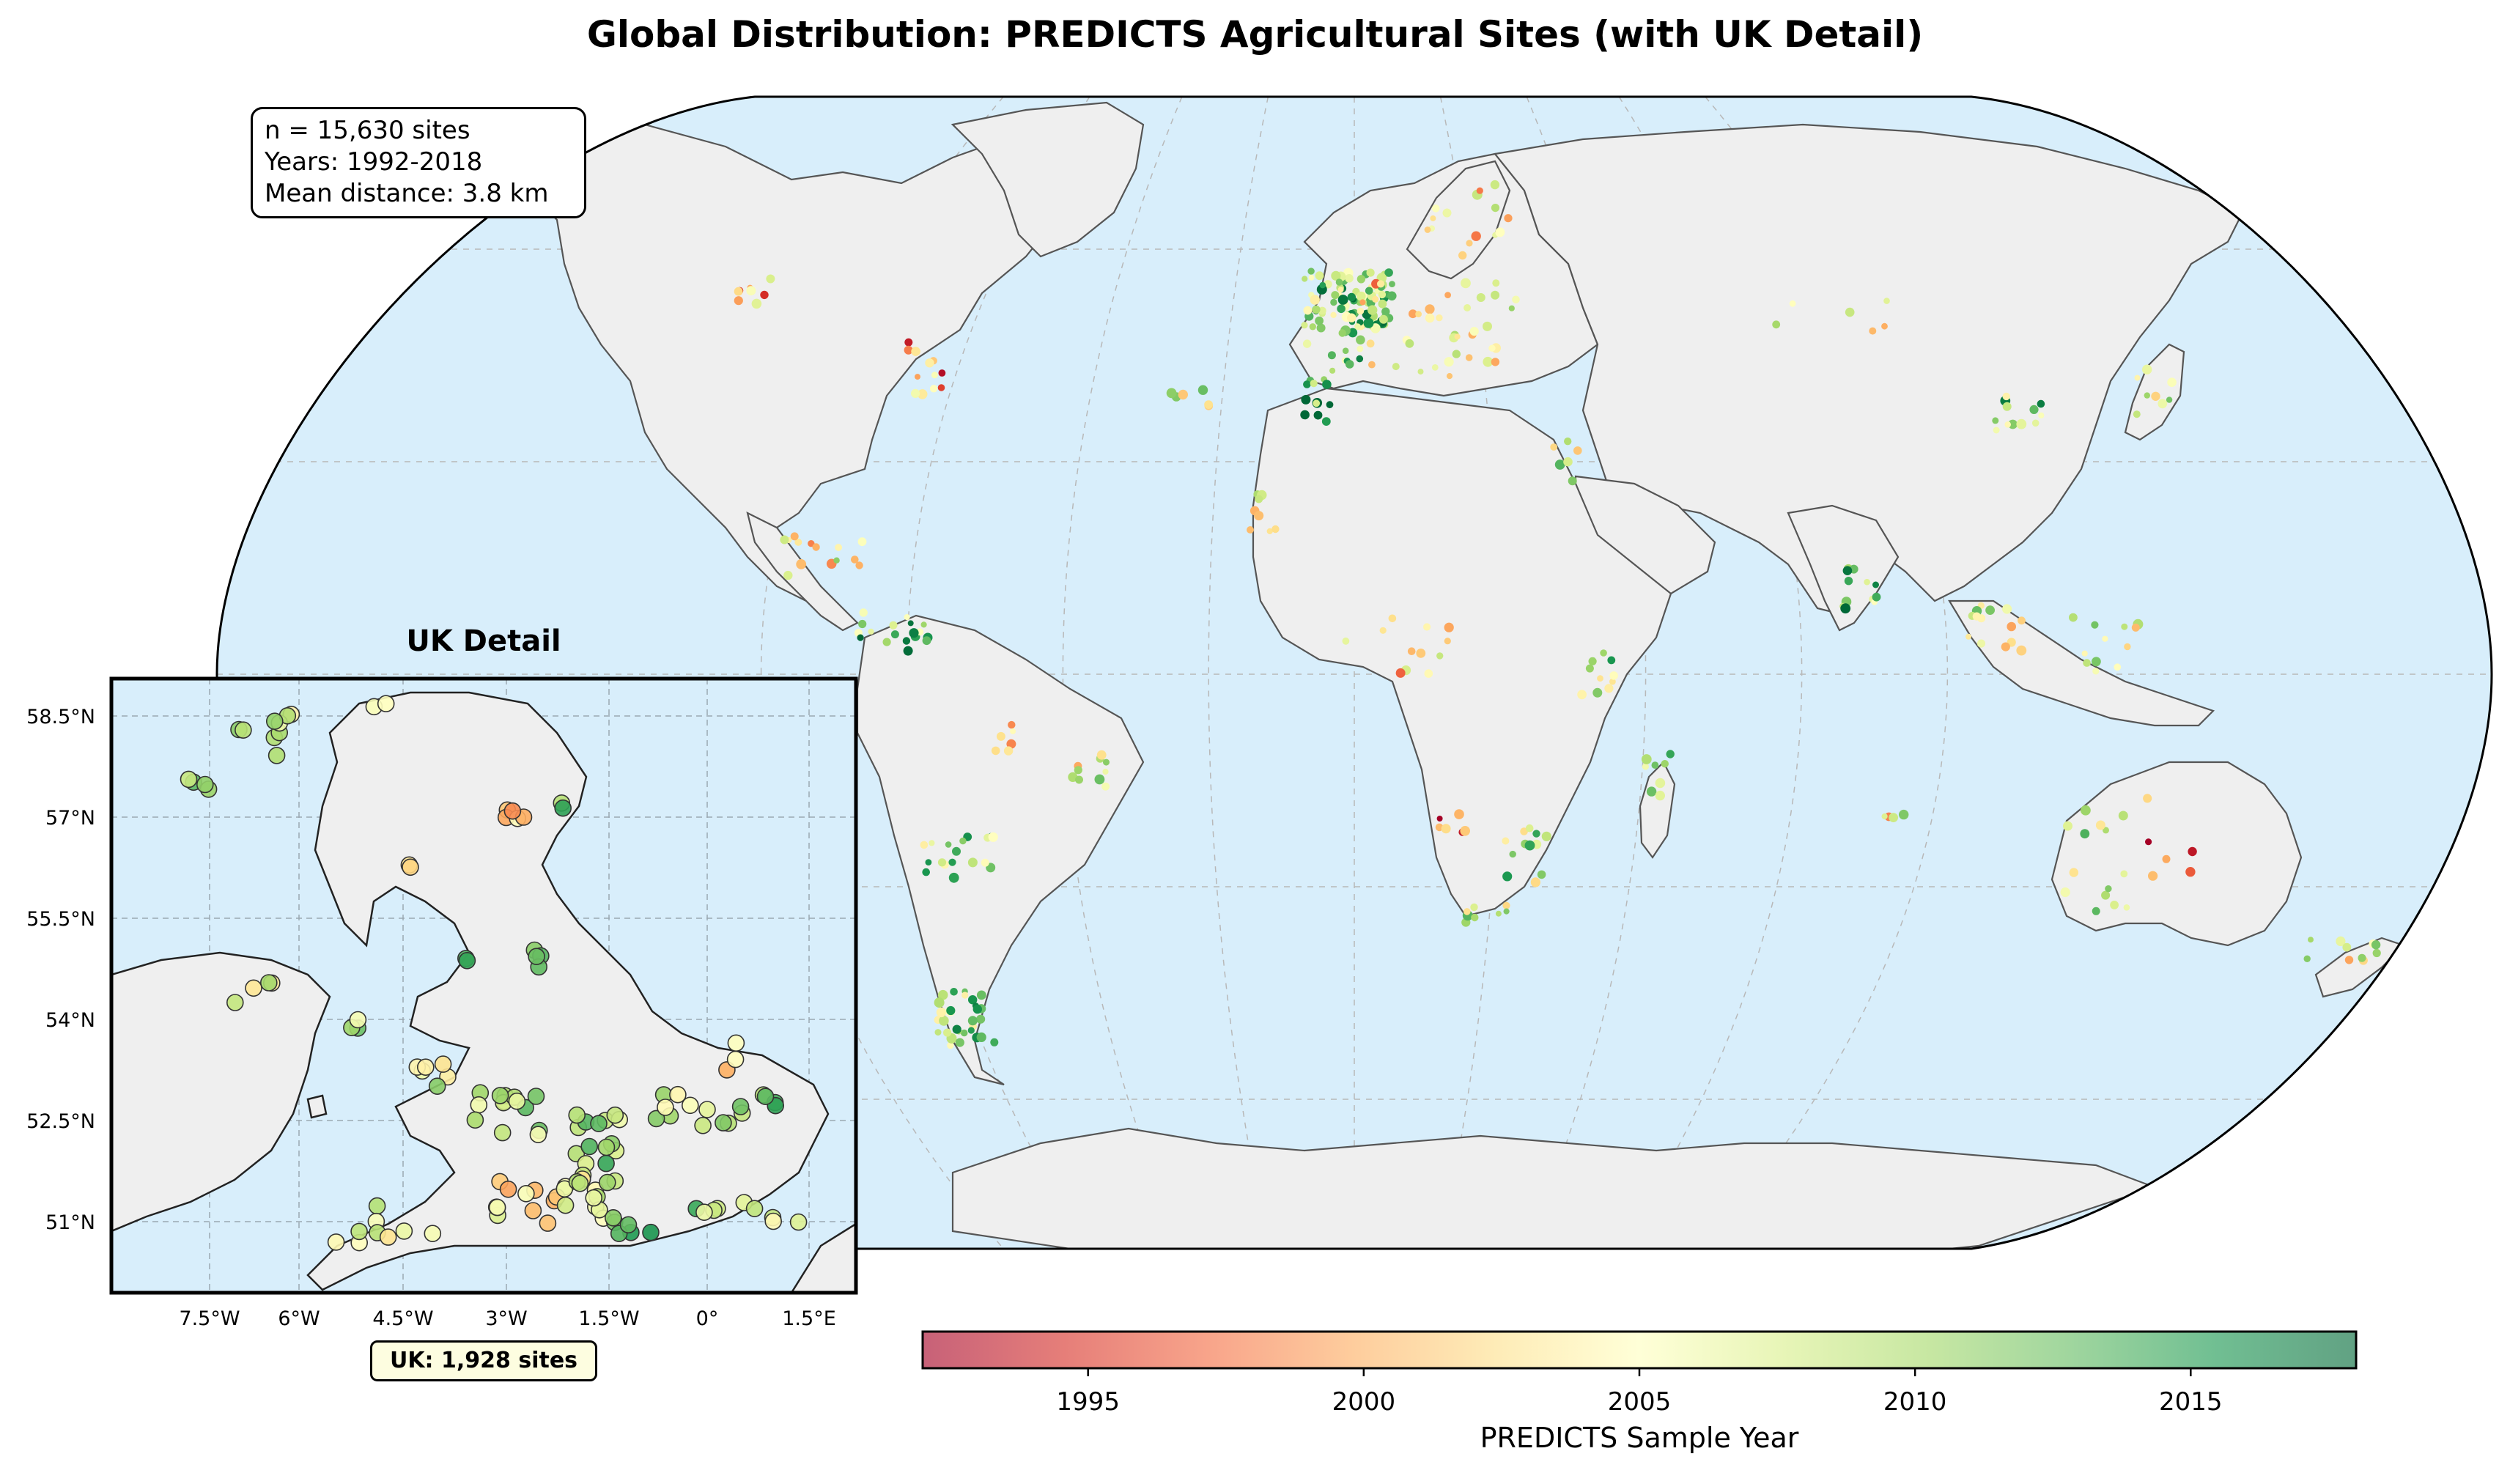 The height and width of the screenshot is (1484, 2510). Describe the element at coordinates (60, 1122) in the screenshot. I see `uk-lat-tick-label: 52.5°N` at that location.